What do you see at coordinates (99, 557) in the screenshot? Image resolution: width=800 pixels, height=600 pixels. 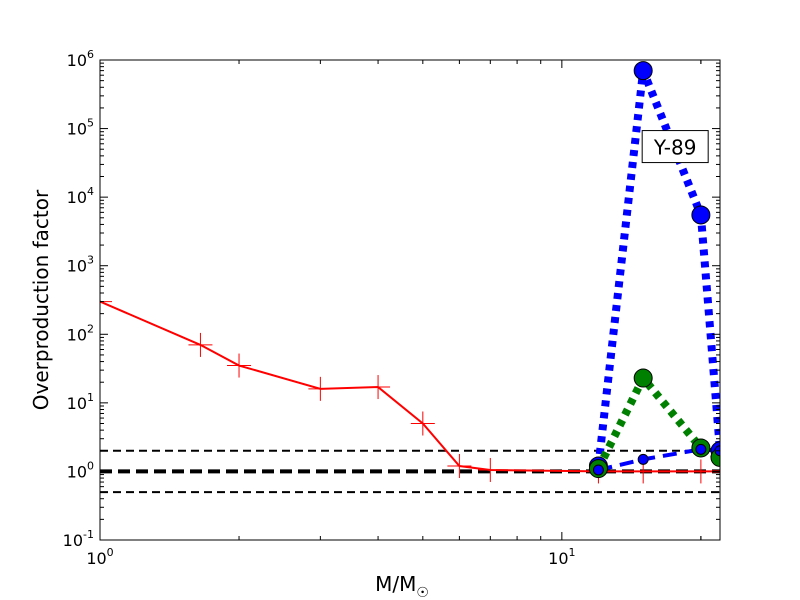 I see `x-tick-label-0: 10⁰` at bounding box center [99, 557].